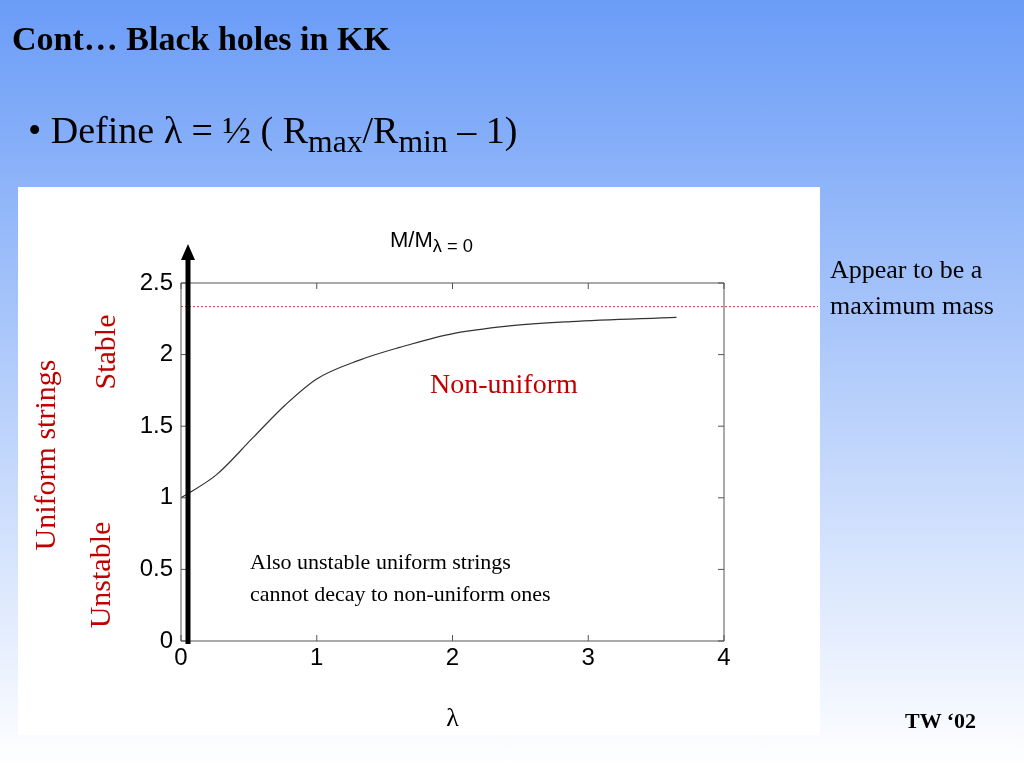 The height and width of the screenshot is (768, 1024). Describe the element at coordinates (156, 568) in the screenshot. I see `y-tick-label: 0.5` at that location.